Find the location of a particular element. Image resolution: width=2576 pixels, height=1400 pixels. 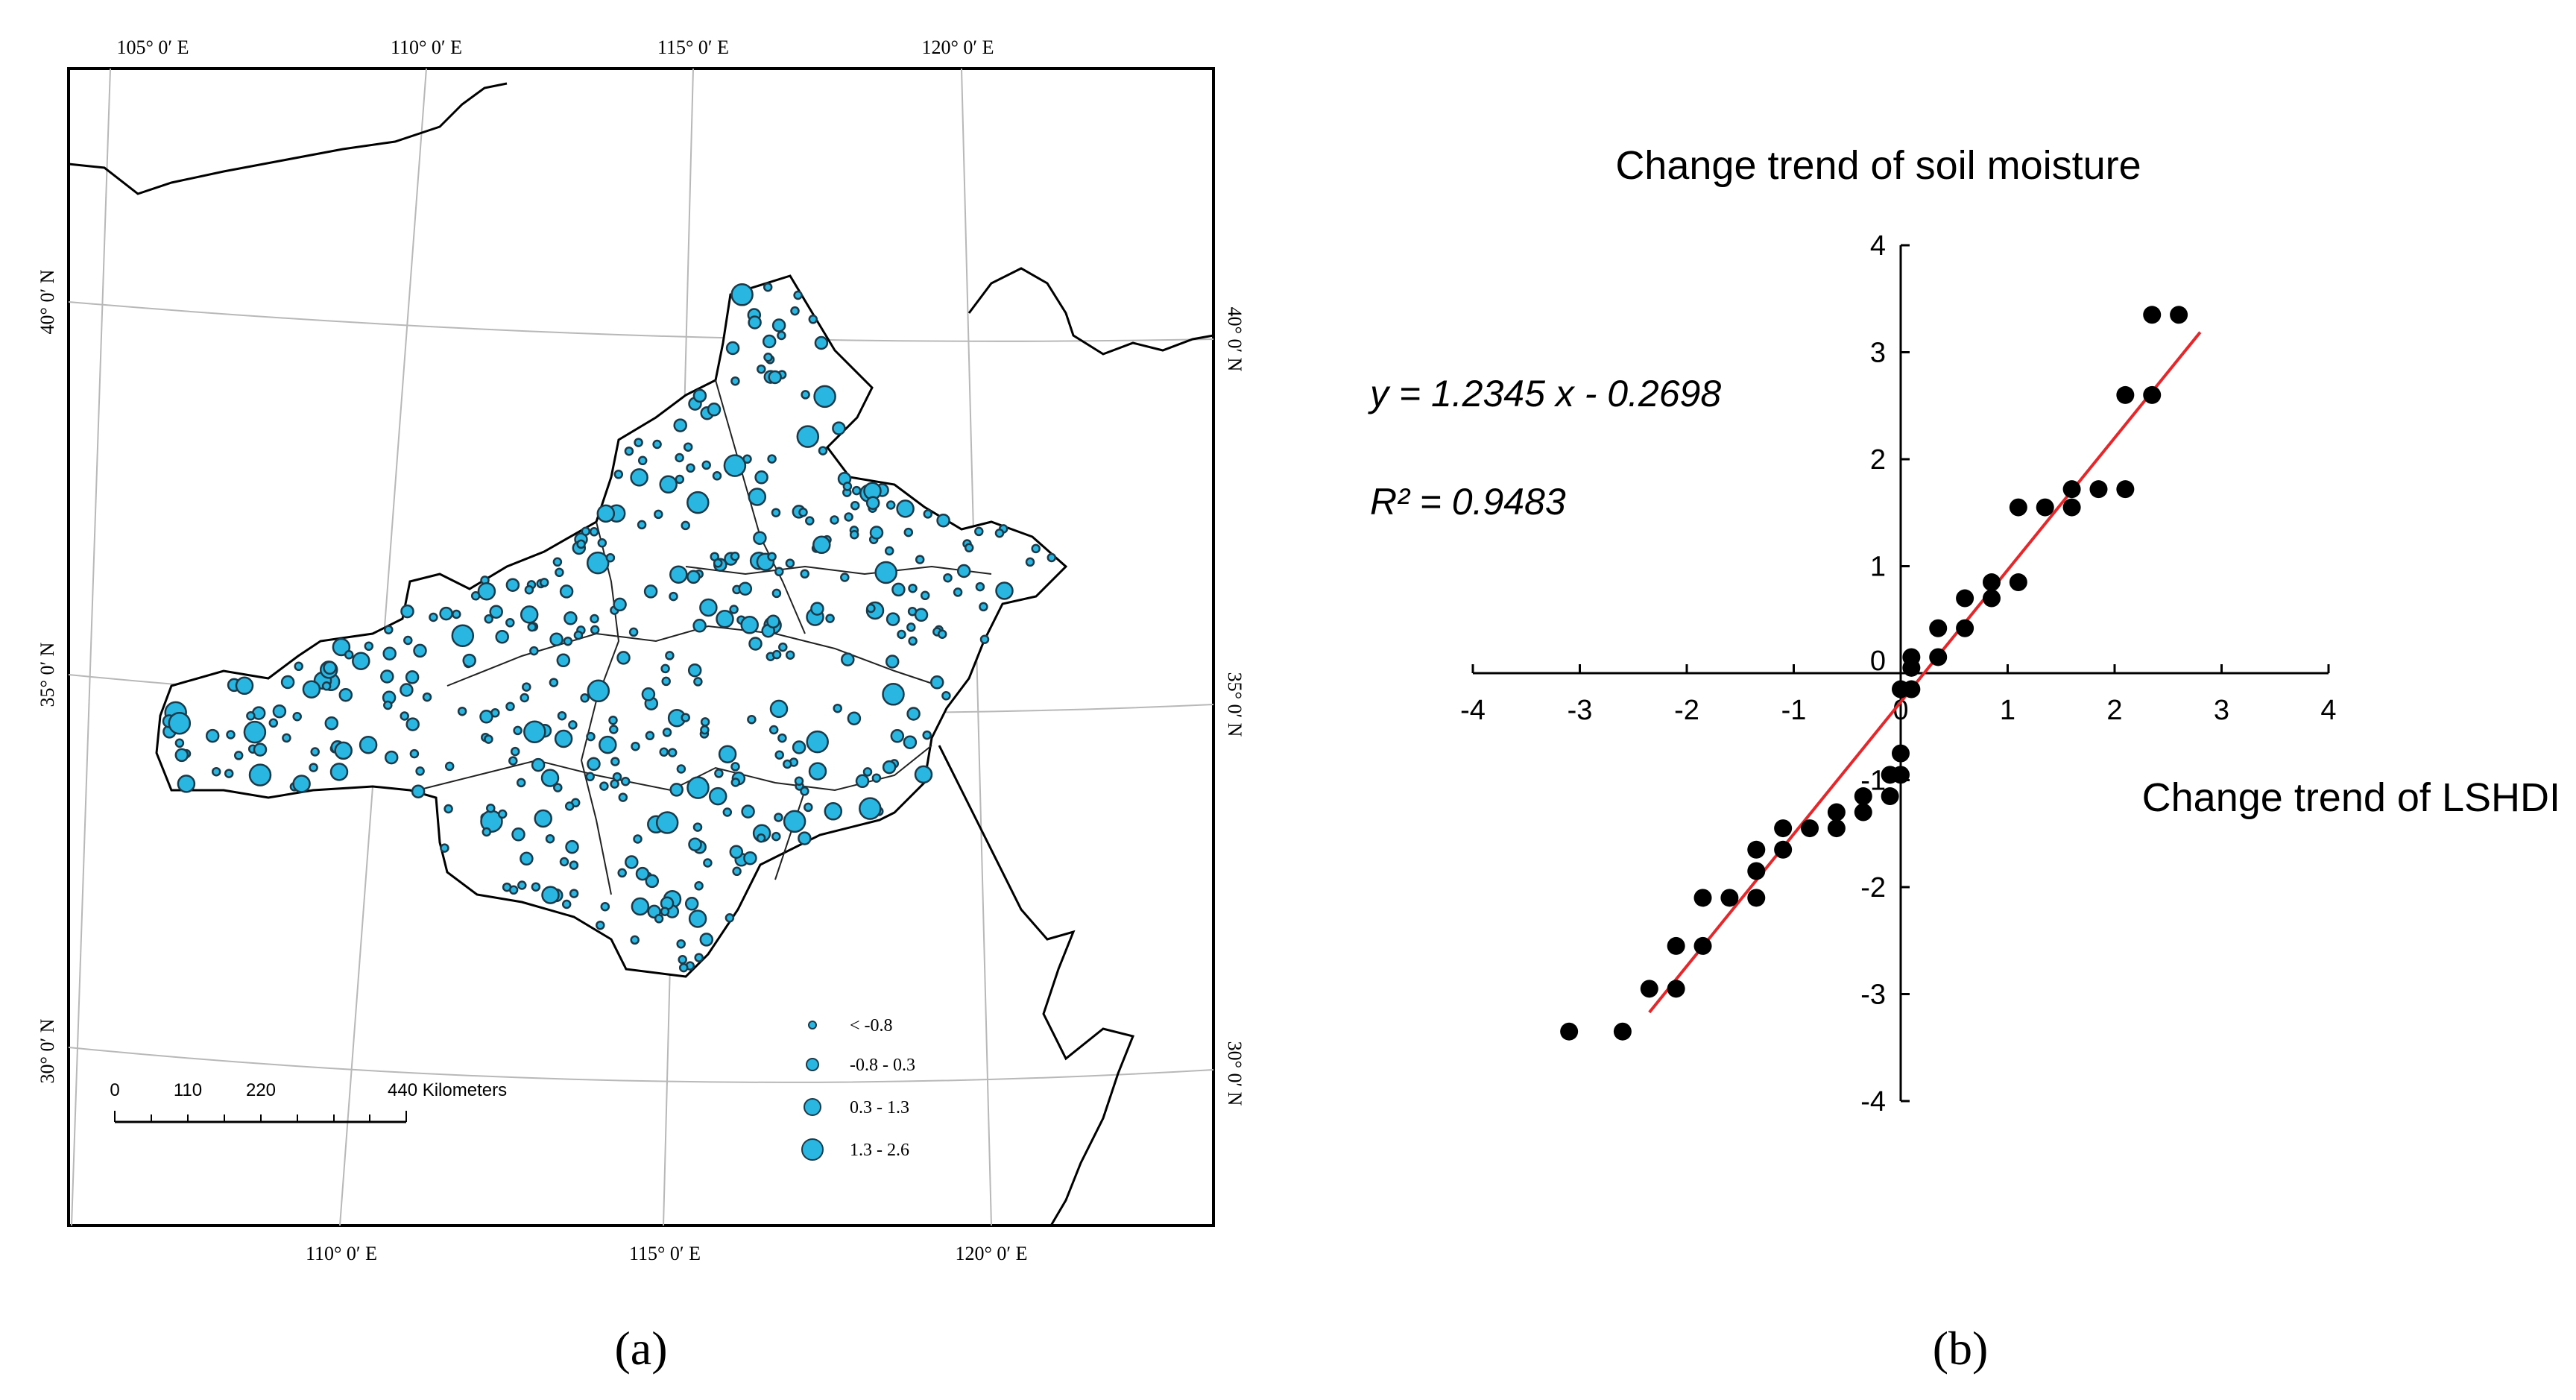

regression-line is located at coordinates (1925, 672).